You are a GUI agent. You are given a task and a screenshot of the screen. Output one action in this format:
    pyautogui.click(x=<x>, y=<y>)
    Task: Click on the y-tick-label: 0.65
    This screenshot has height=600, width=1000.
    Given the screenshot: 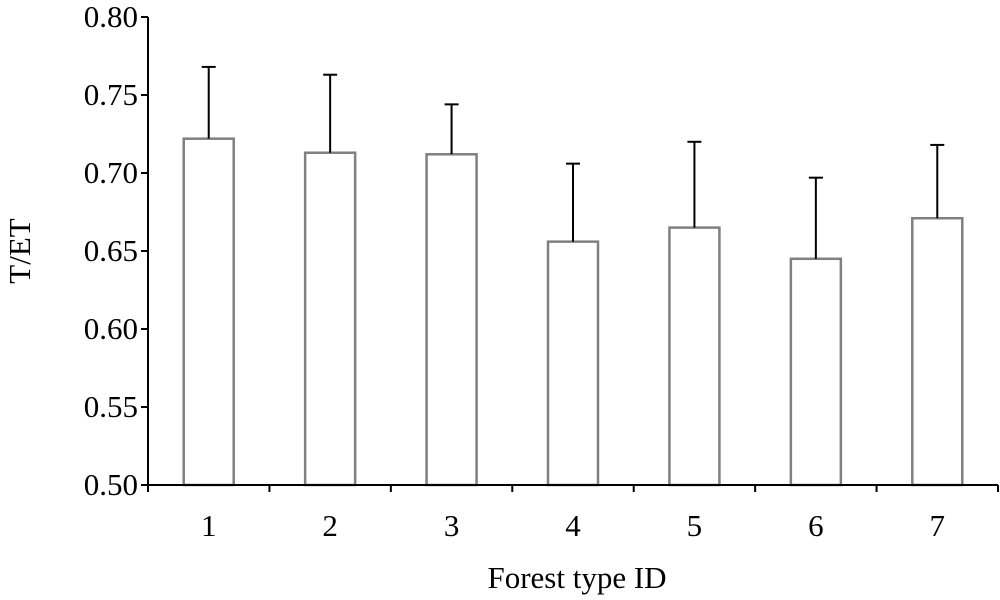 What is the action you would take?
    pyautogui.click(x=111, y=250)
    